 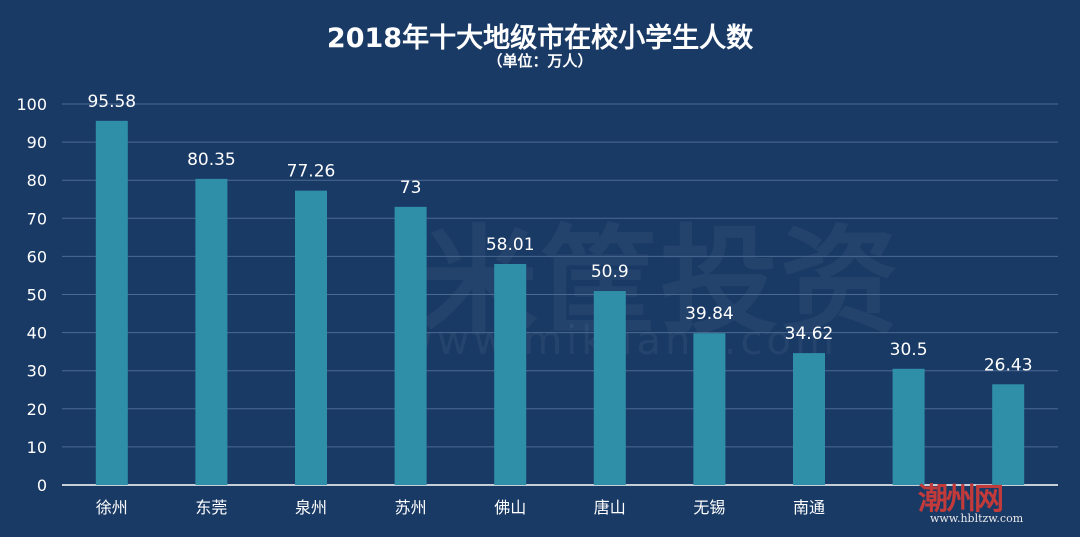 I want to click on data-label: 50.9, so click(x=610, y=272).